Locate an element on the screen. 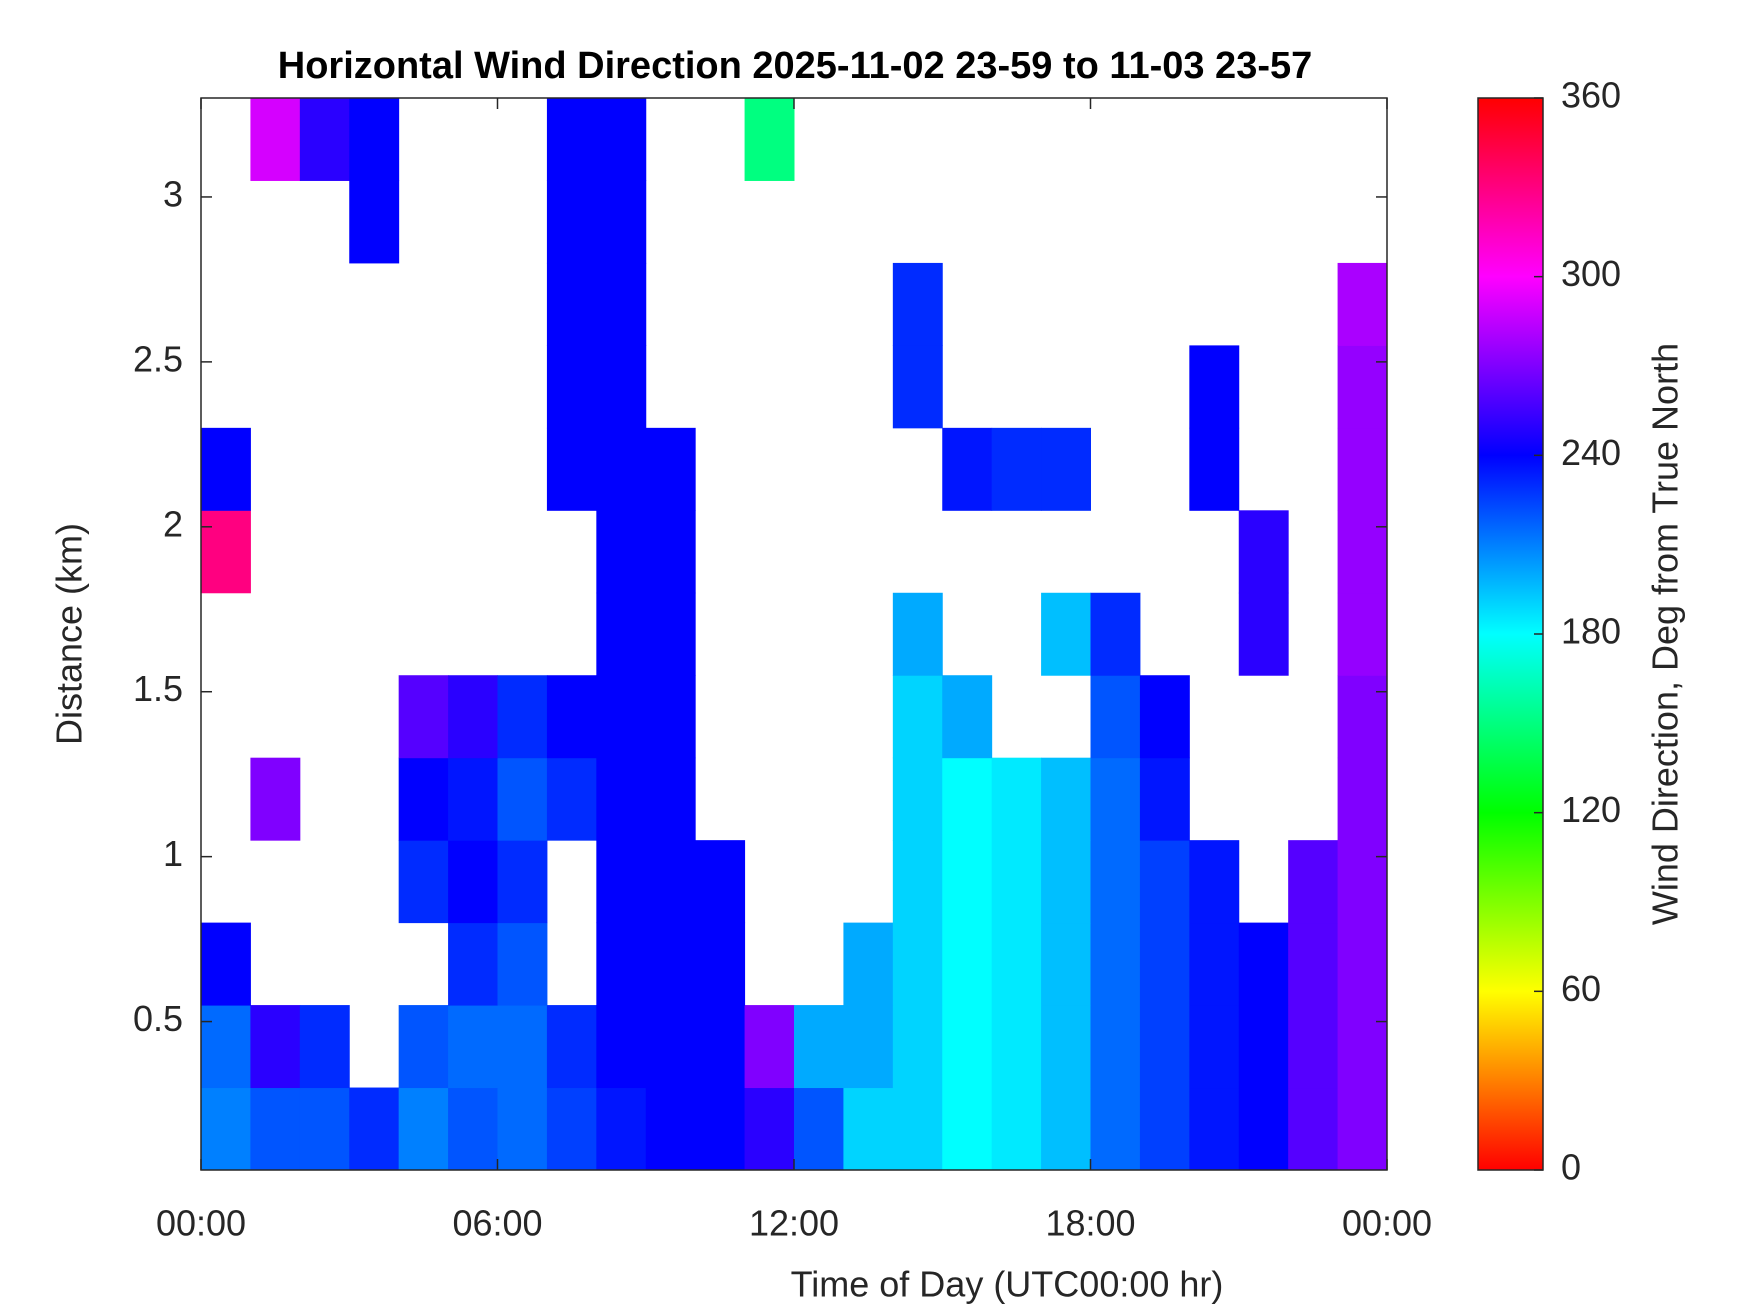  y-tick-label: 1 is located at coordinates (173, 853).